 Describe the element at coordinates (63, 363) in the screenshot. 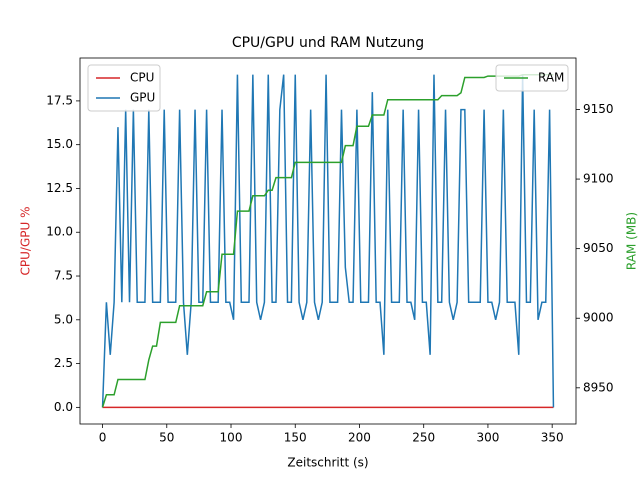

I see `y-tick-label: 2.5` at that location.